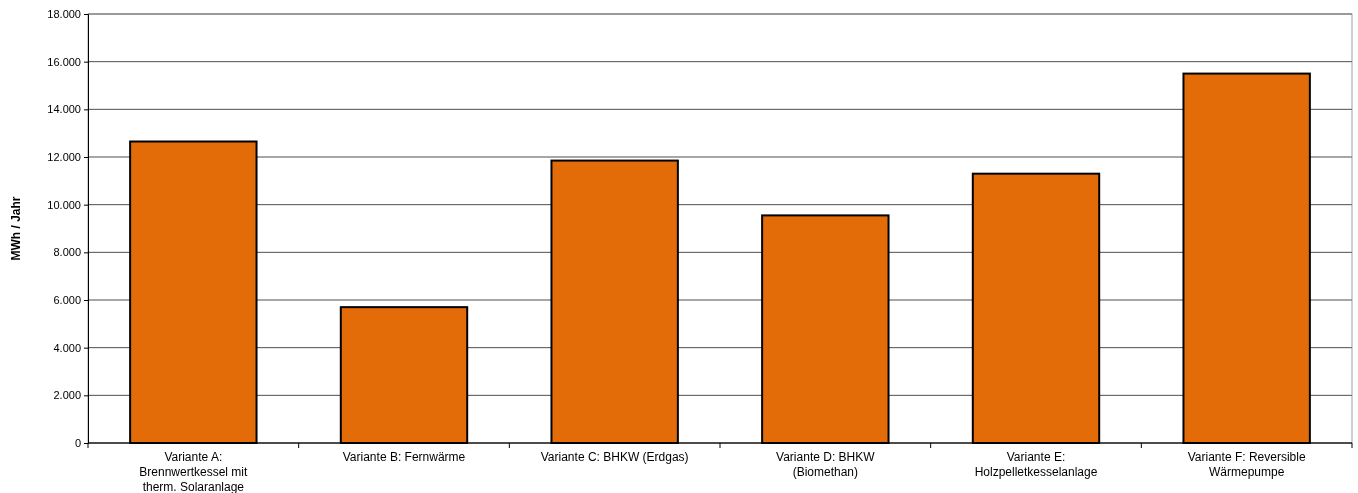 This screenshot has width=1358, height=493. What do you see at coordinates (64, 157) in the screenshot?
I see `y-tick-label: 12.000` at bounding box center [64, 157].